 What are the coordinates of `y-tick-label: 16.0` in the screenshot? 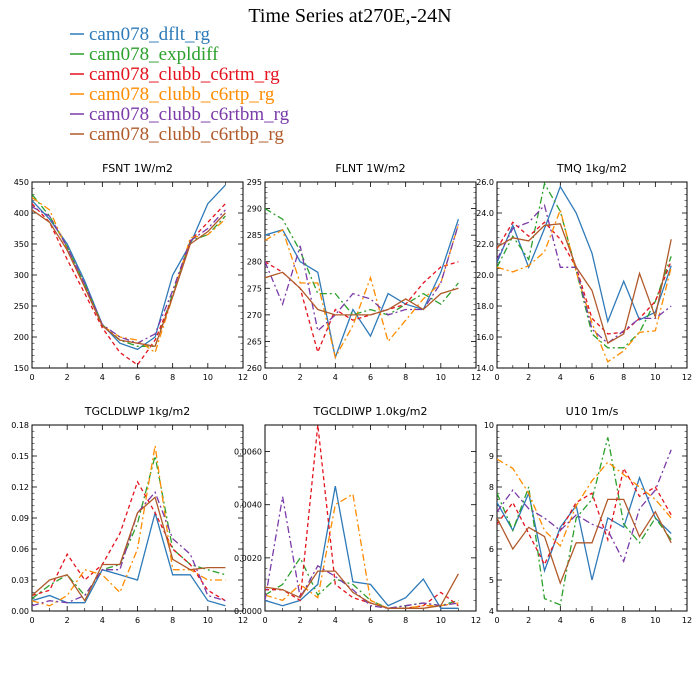 It's located at (485, 337).